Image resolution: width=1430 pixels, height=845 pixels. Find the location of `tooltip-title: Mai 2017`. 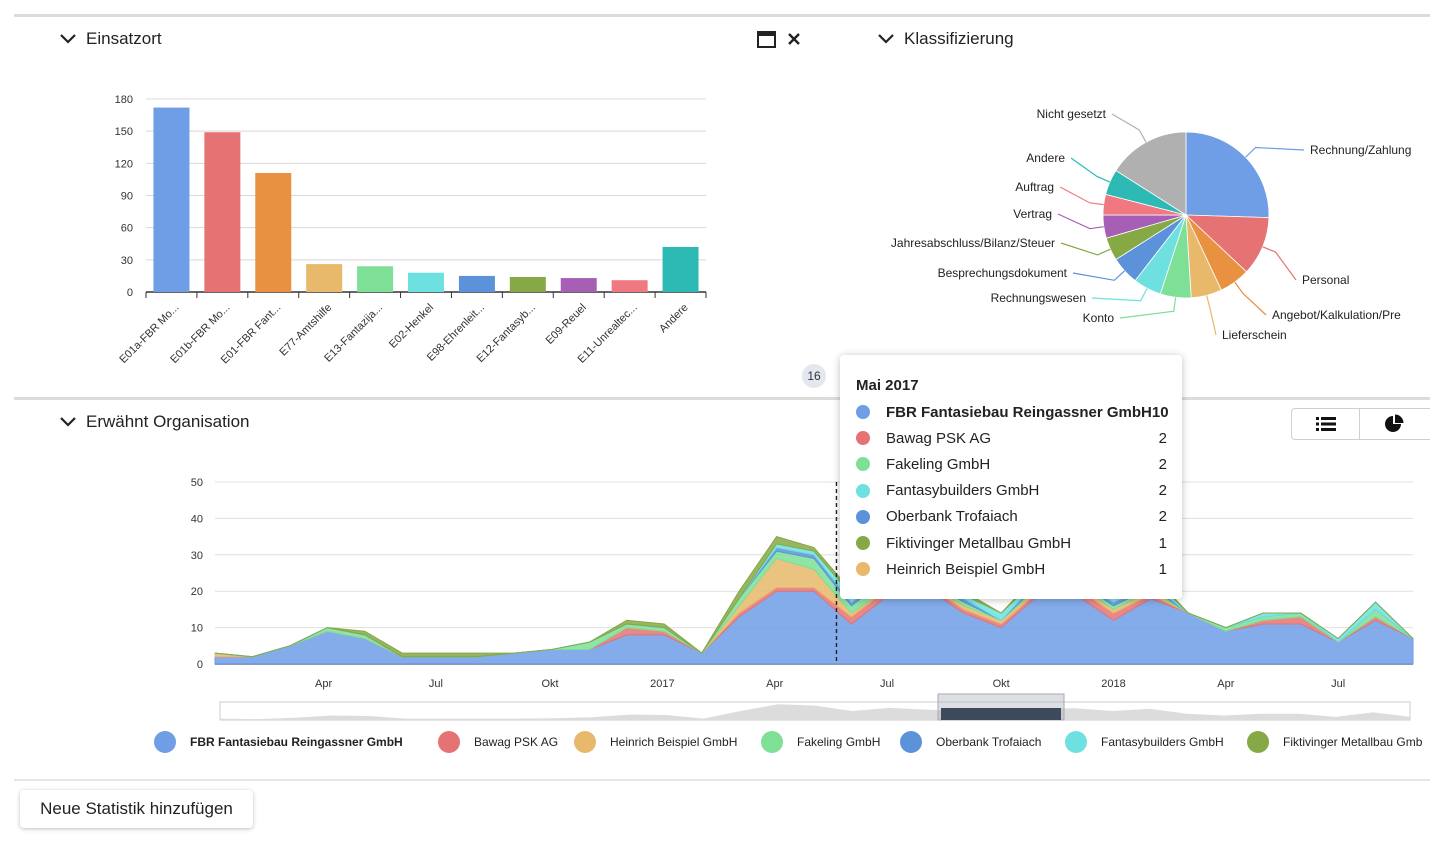

tooltip-title: Mai 2017 is located at coordinates (887, 385).